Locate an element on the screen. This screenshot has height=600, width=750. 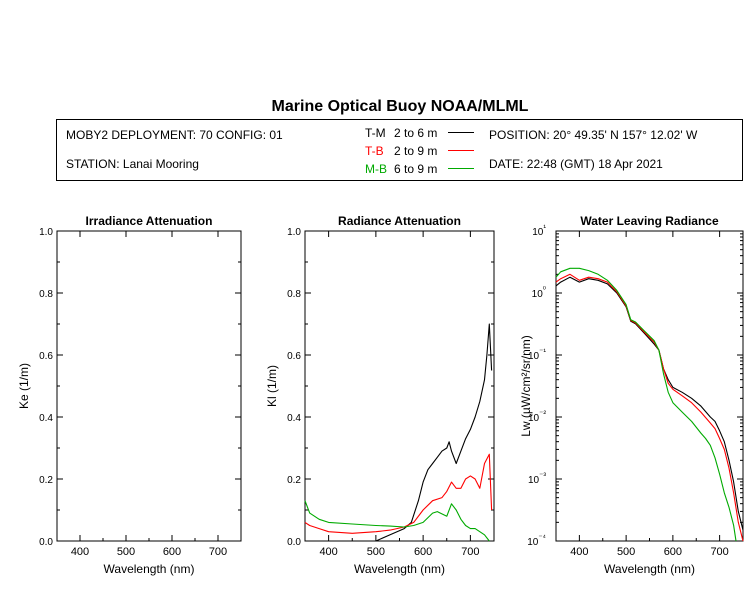
radiance-ylabel: Kl (1/m) is located at coordinates (272, 386).